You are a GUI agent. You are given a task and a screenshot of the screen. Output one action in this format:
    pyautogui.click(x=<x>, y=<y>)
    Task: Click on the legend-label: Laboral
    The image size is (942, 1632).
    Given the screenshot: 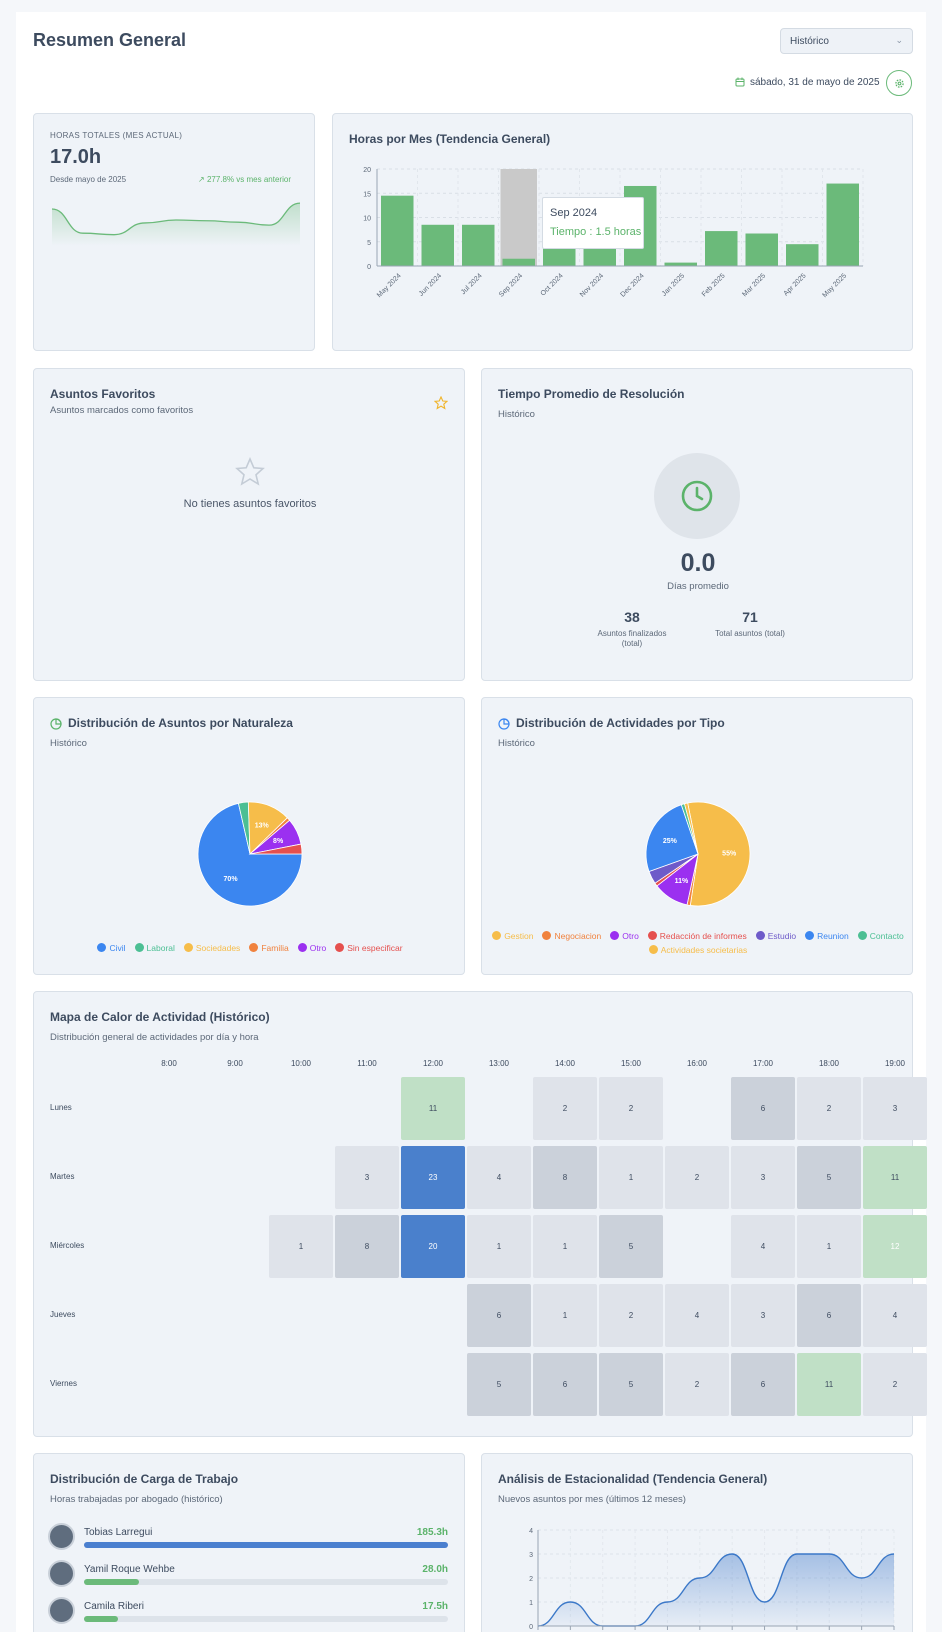 What is the action you would take?
    pyautogui.click(x=160, y=948)
    